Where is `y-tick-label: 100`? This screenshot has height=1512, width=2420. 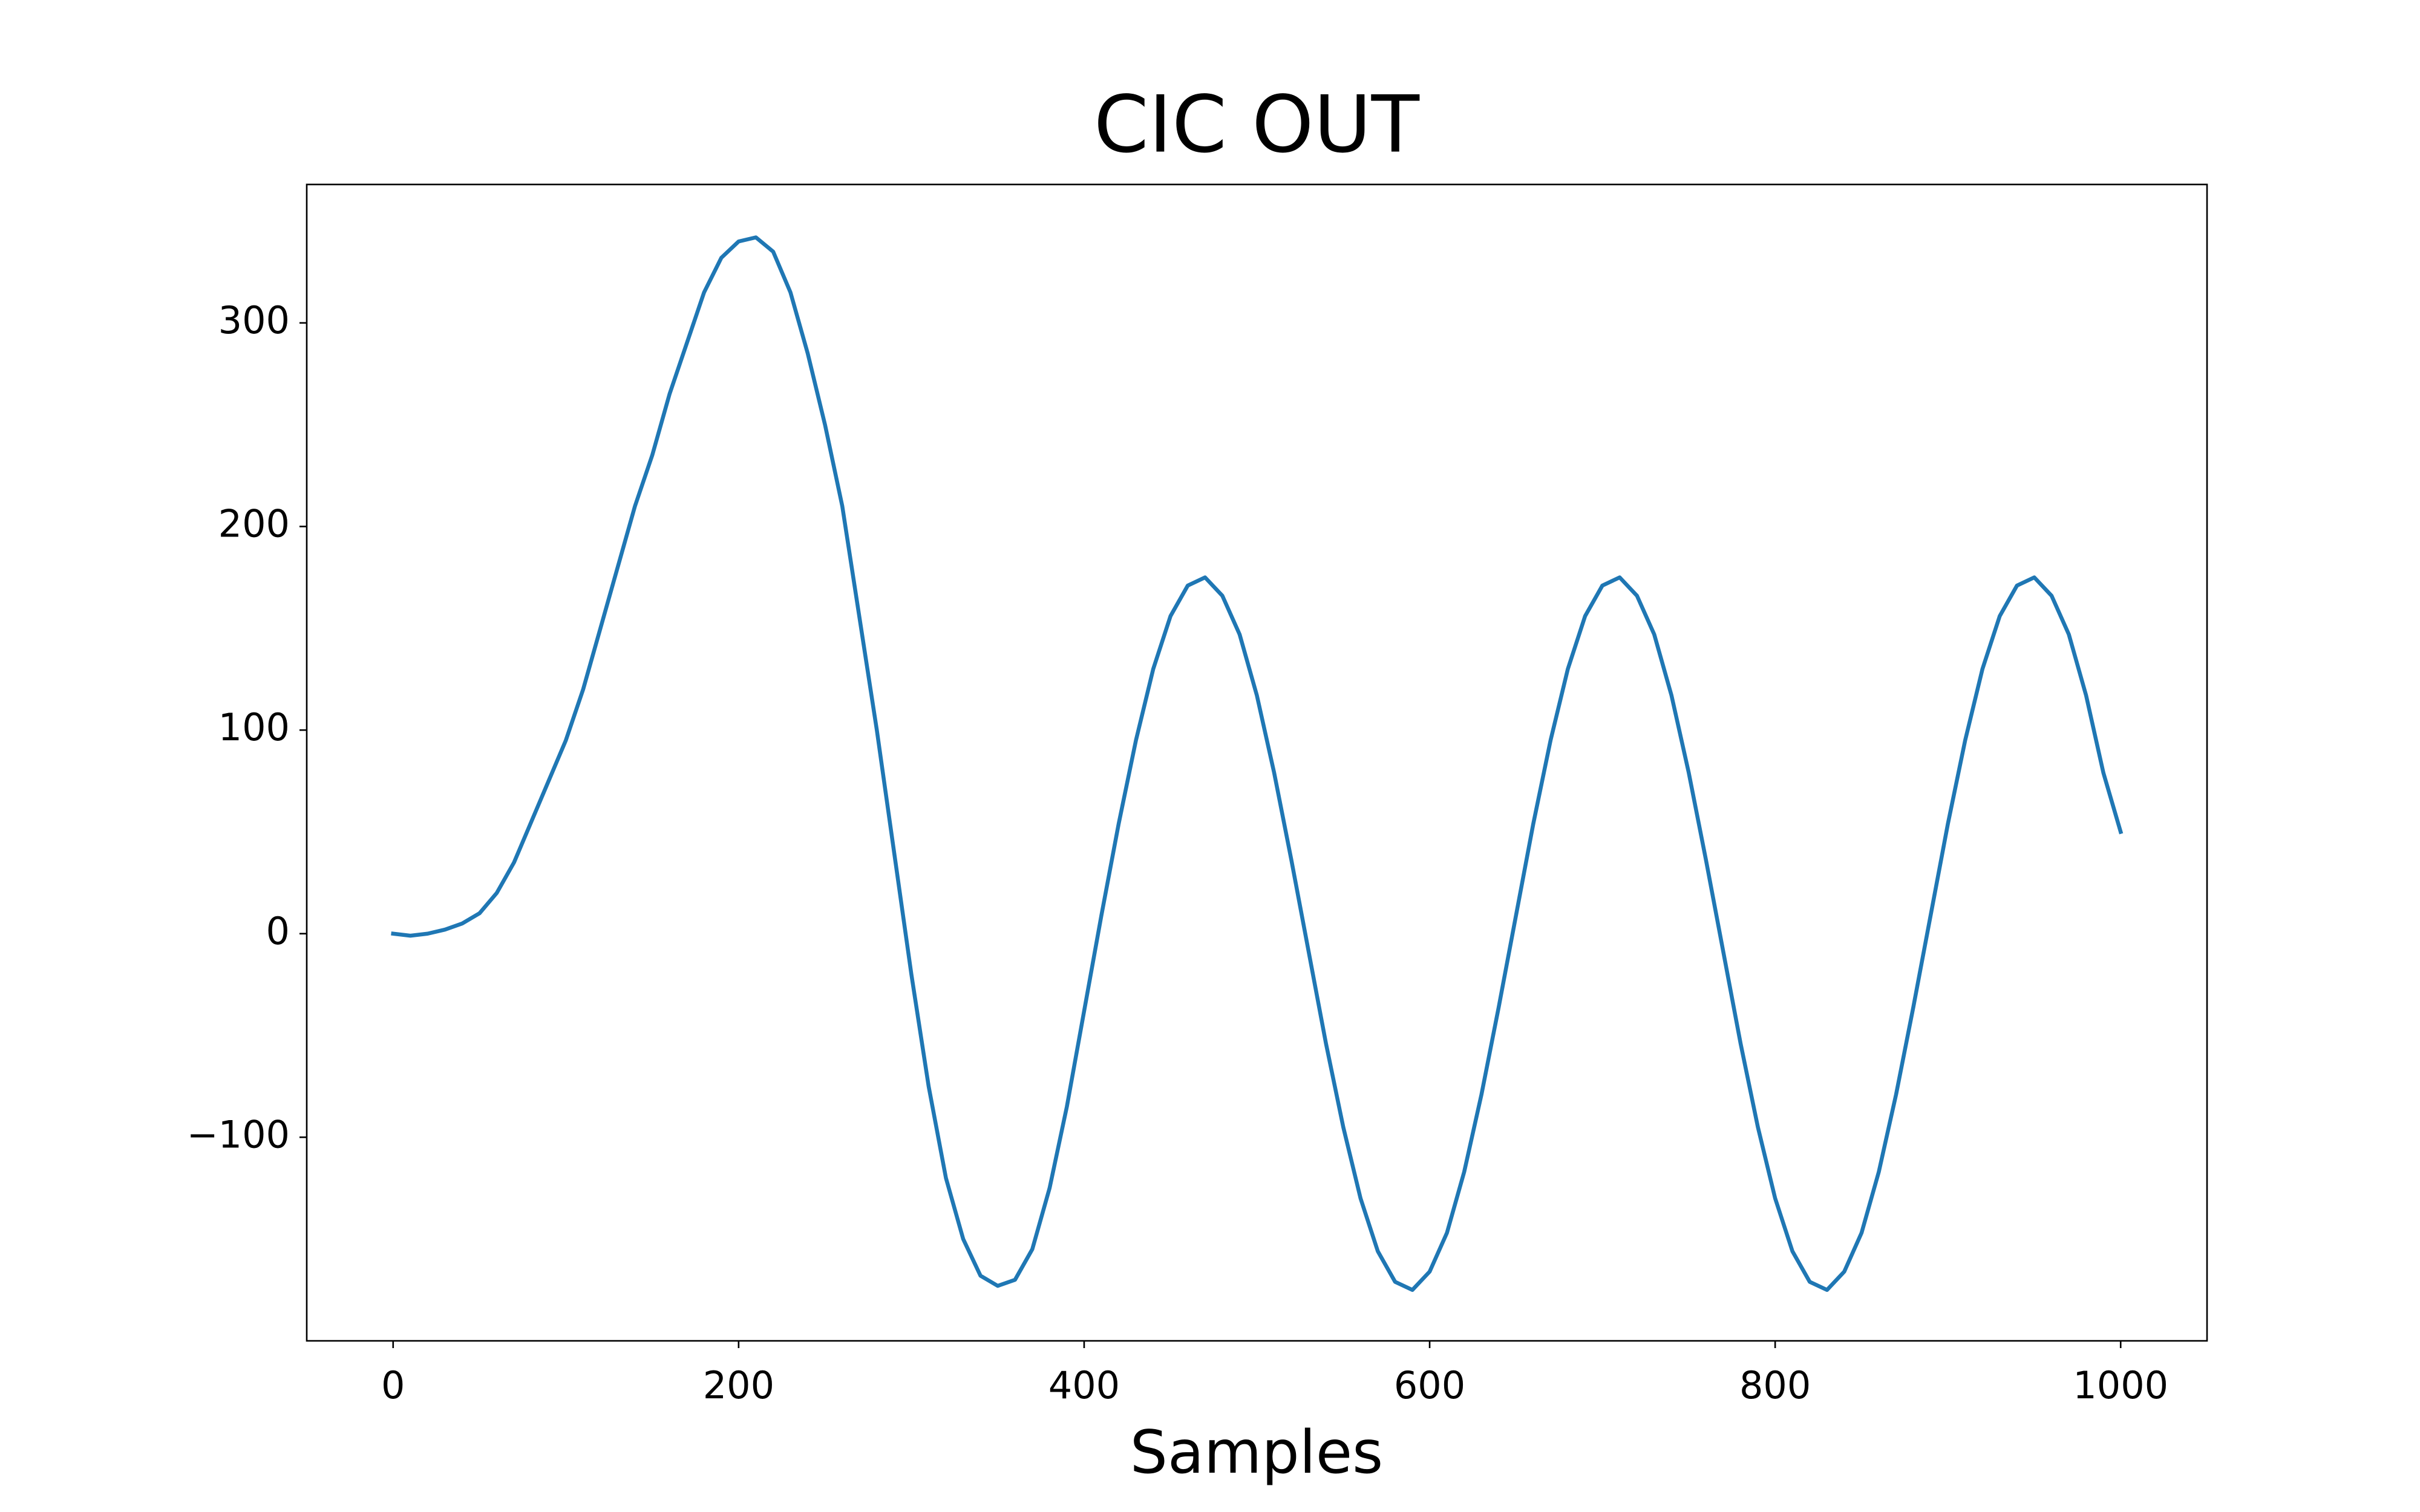 y-tick-label: 100 is located at coordinates (254, 727).